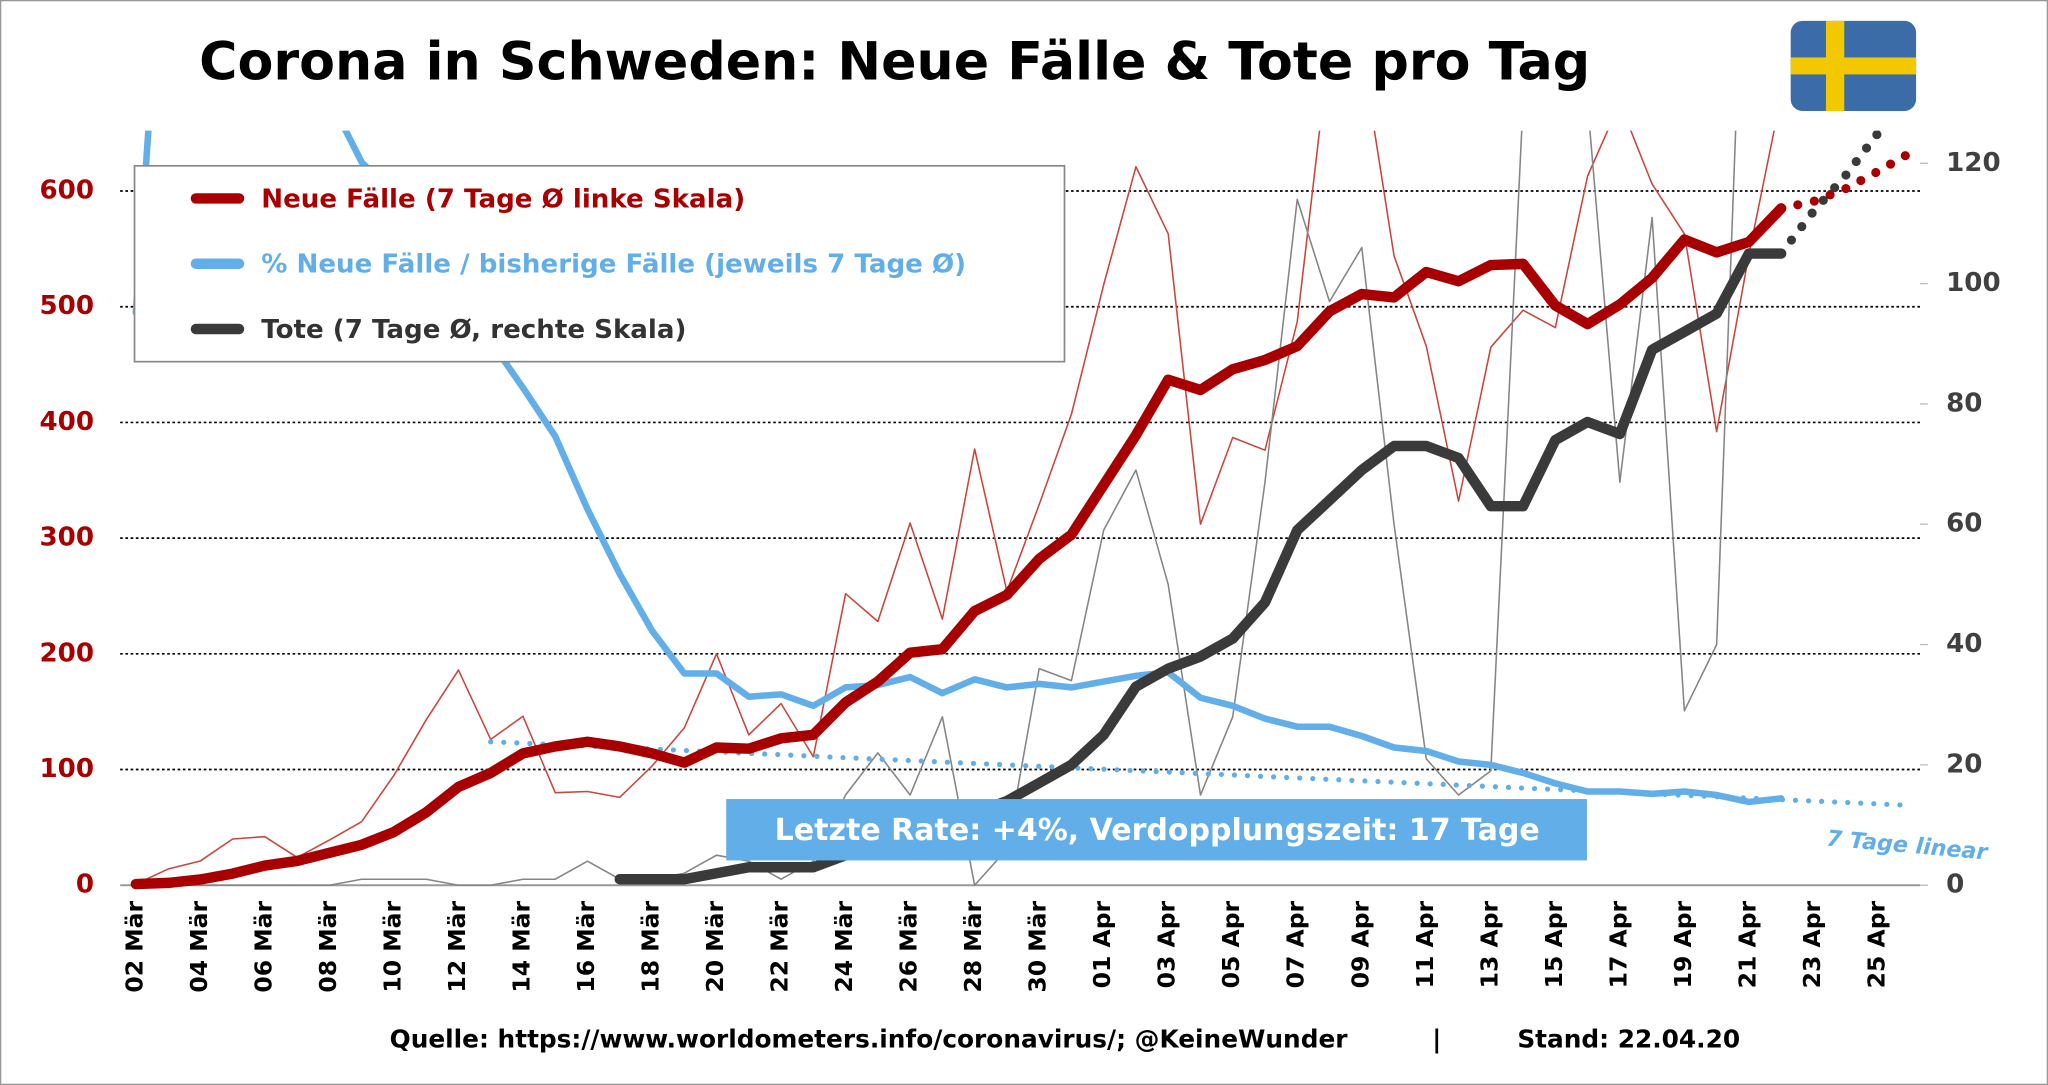 The height and width of the screenshot is (1085, 2048). What do you see at coordinates (973, 946) in the screenshot?
I see `x-tick-label: 28 Mär` at bounding box center [973, 946].